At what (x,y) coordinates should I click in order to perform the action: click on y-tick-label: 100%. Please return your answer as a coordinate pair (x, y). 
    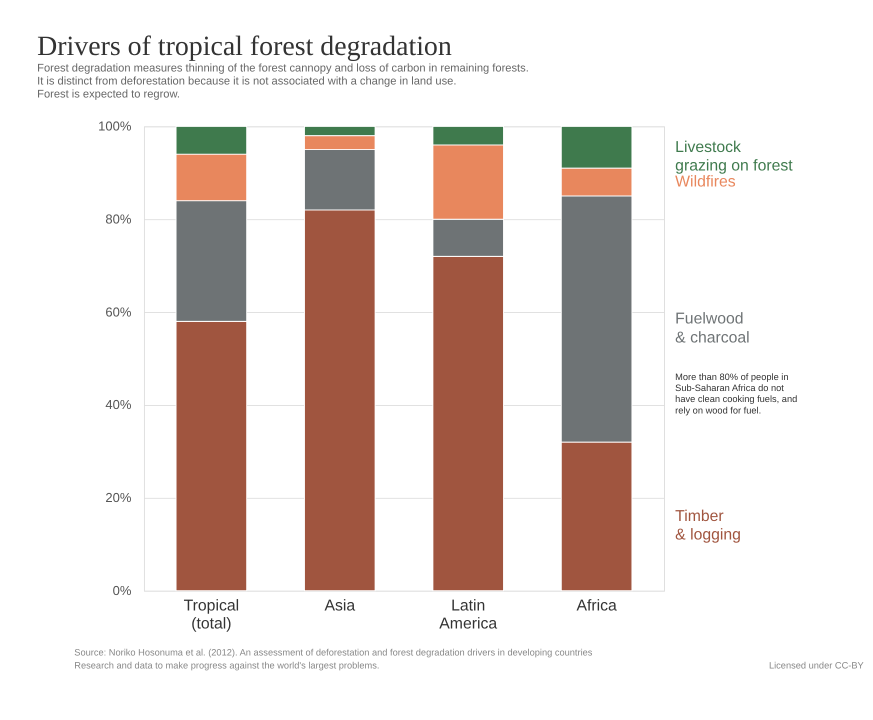
    Looking at the image, I should click on (115, 126).